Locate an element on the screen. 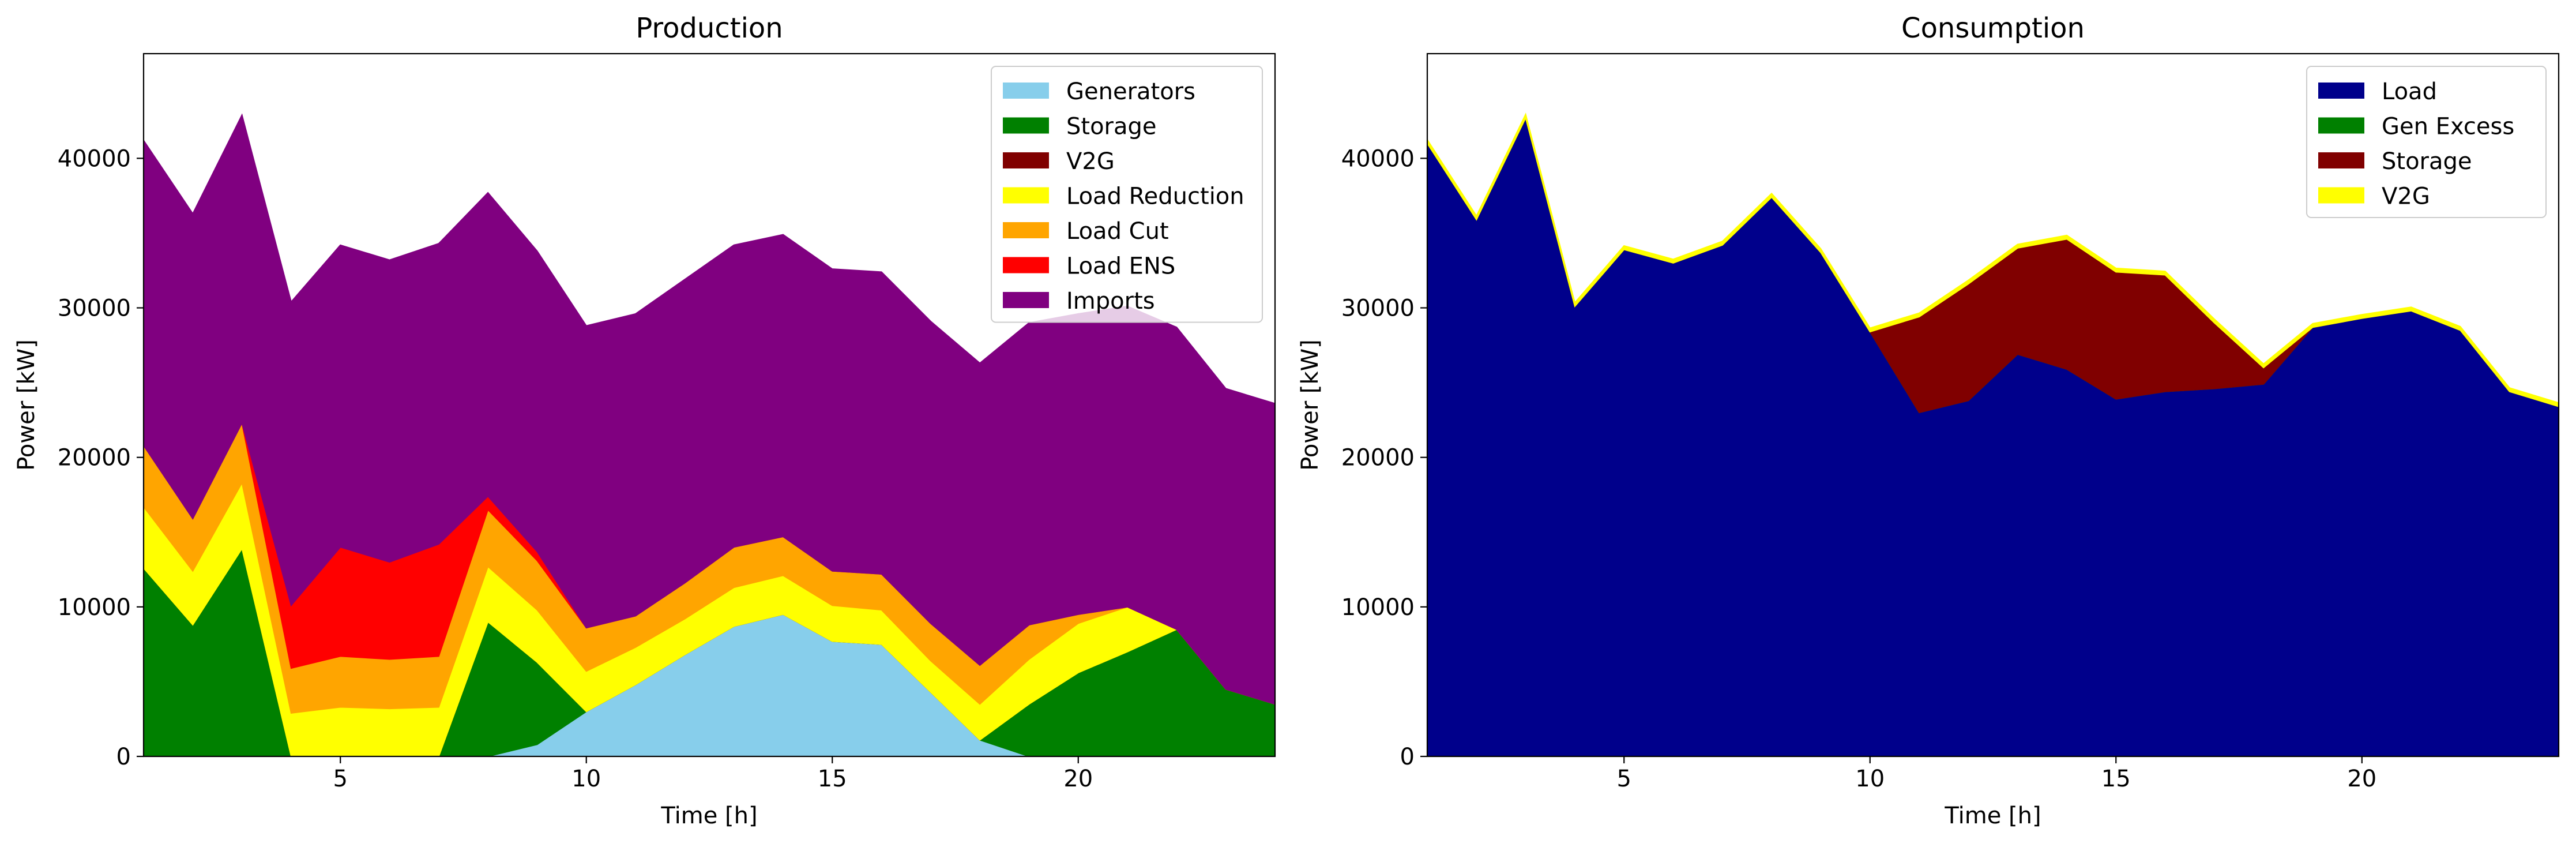  production-y-tick-label: 10000 is located at coordinates (94, 608).